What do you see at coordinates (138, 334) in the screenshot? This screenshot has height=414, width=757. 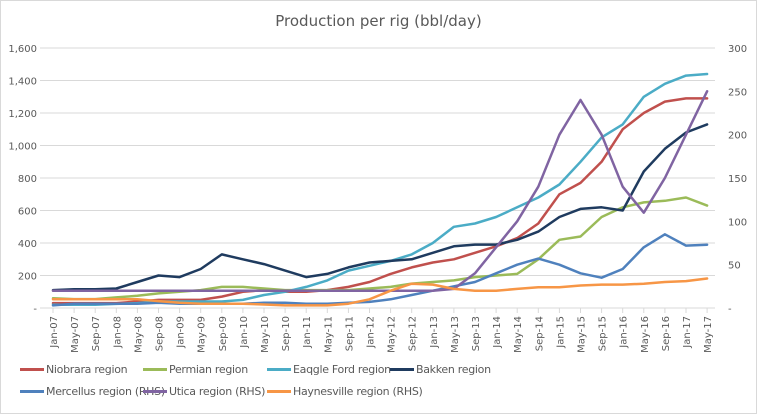 I see `x-axis-tick-label: May-08` at bounding box center [138, 334].